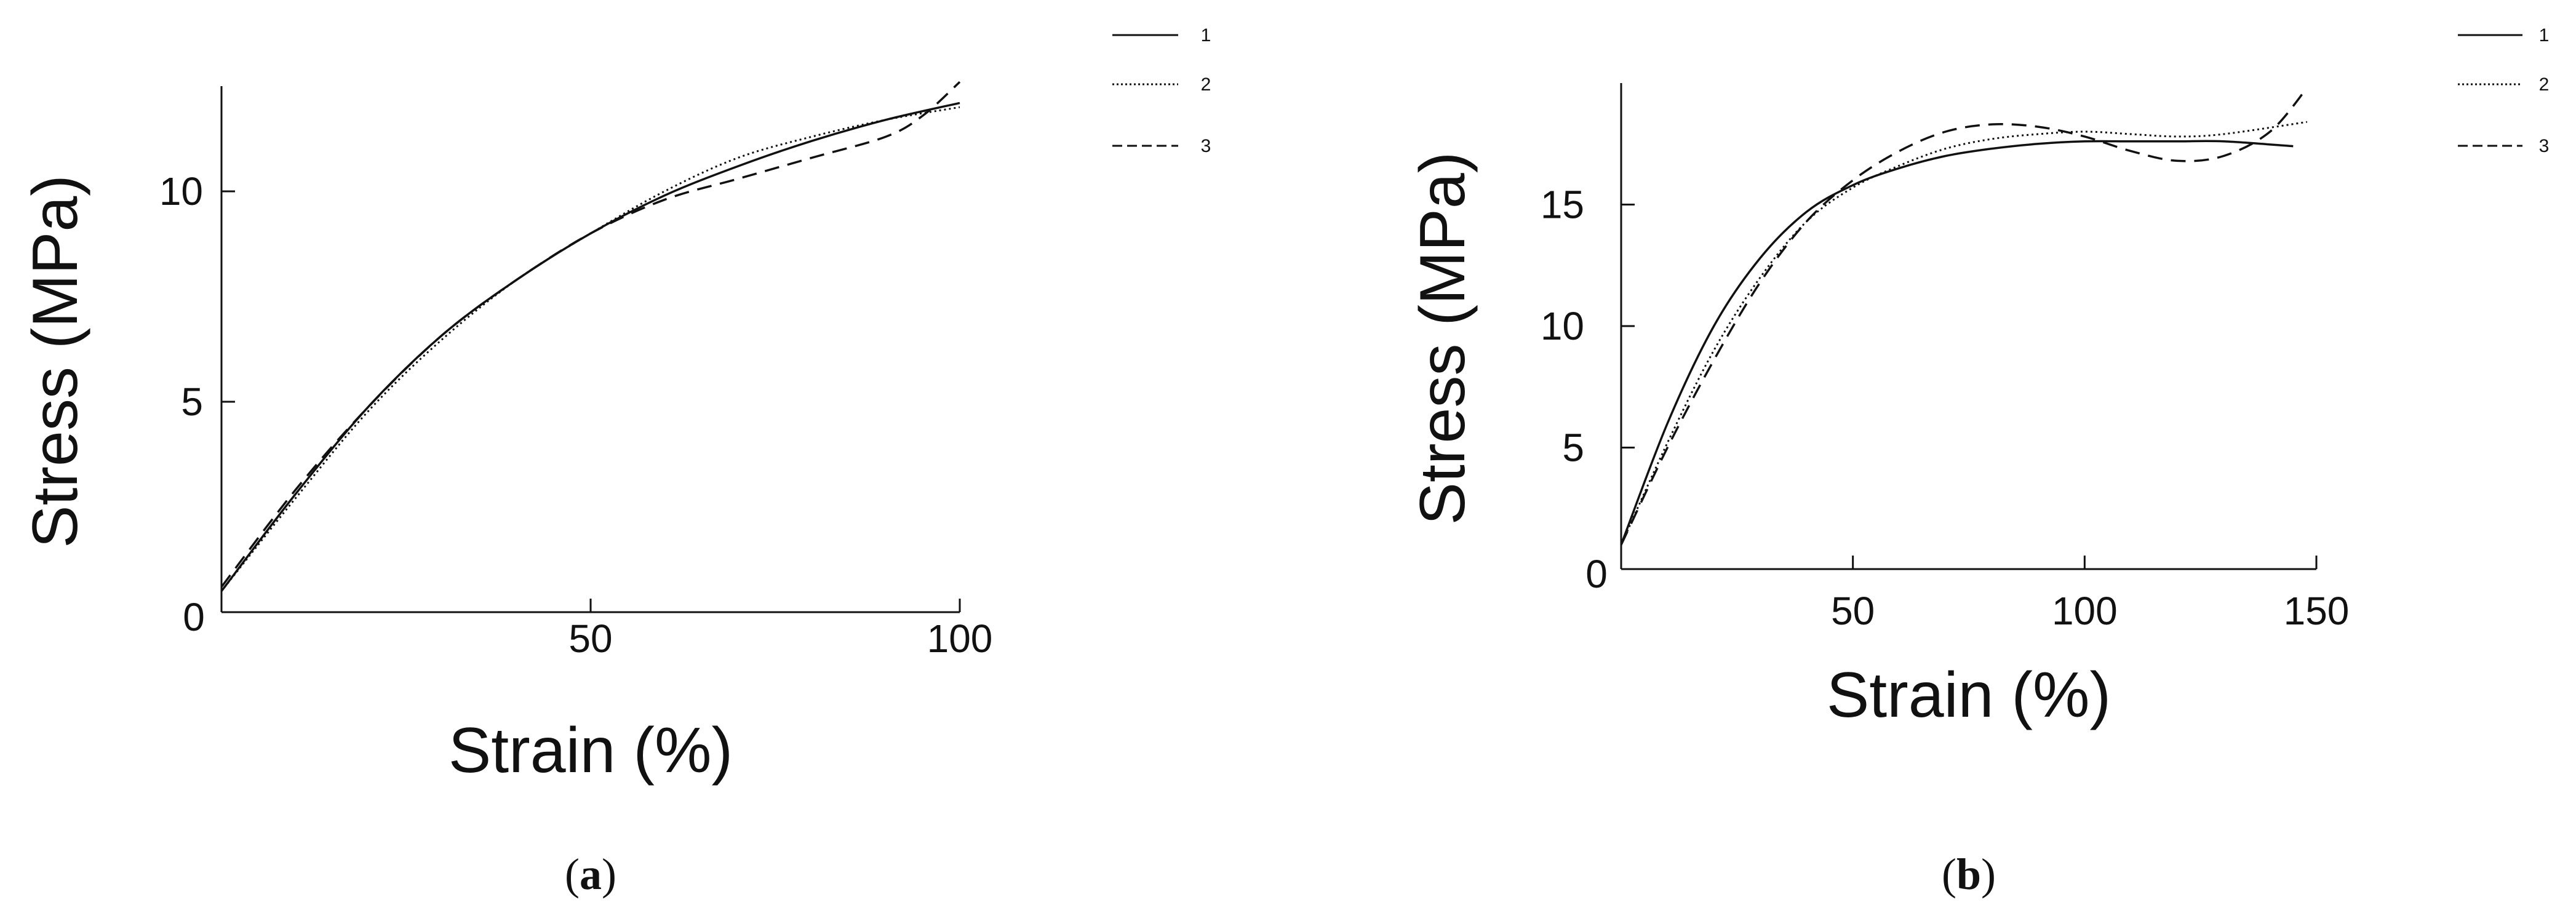 The height and width of the screenshot is (913, 2576). I want to click on panel-label-letter: a, so click(591, 874).